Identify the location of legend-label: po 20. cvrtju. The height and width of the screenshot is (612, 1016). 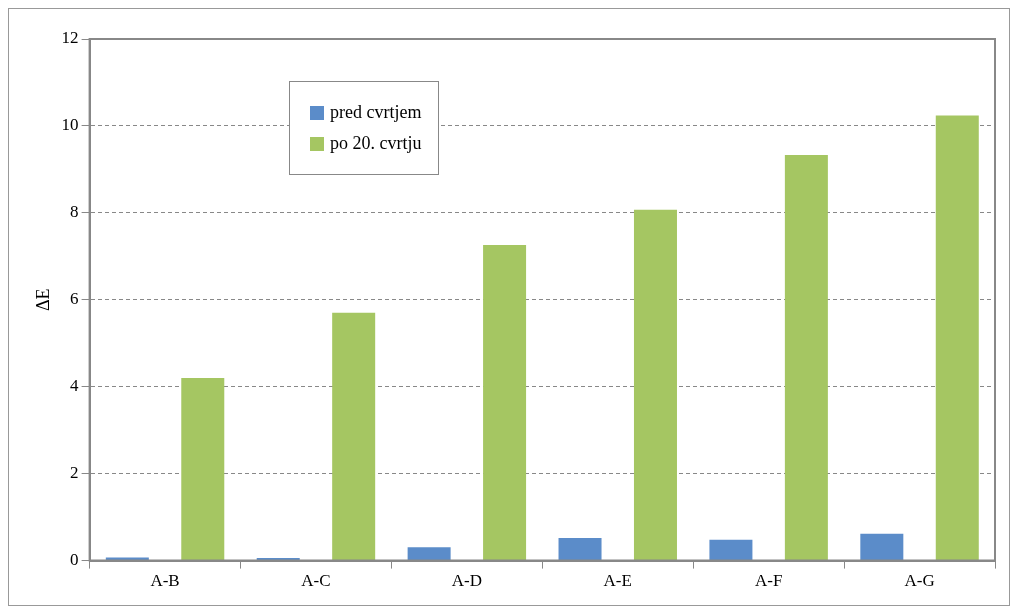
(376, 143).